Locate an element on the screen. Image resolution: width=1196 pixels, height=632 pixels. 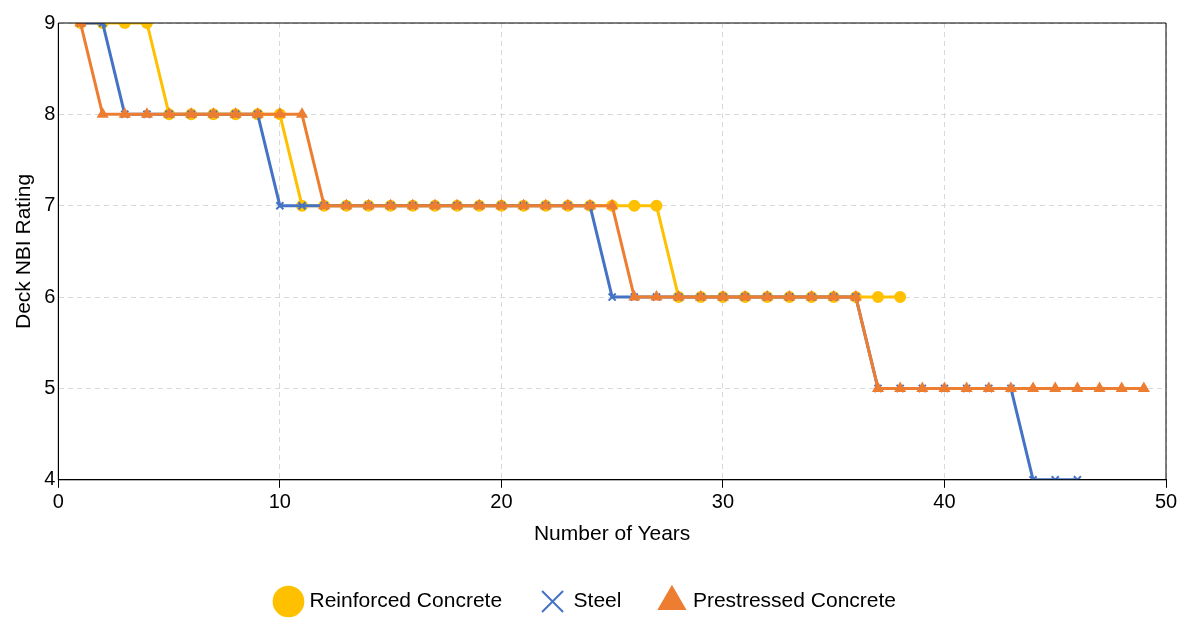
y-tick-label: 6 is located at coordinates (50, 295).